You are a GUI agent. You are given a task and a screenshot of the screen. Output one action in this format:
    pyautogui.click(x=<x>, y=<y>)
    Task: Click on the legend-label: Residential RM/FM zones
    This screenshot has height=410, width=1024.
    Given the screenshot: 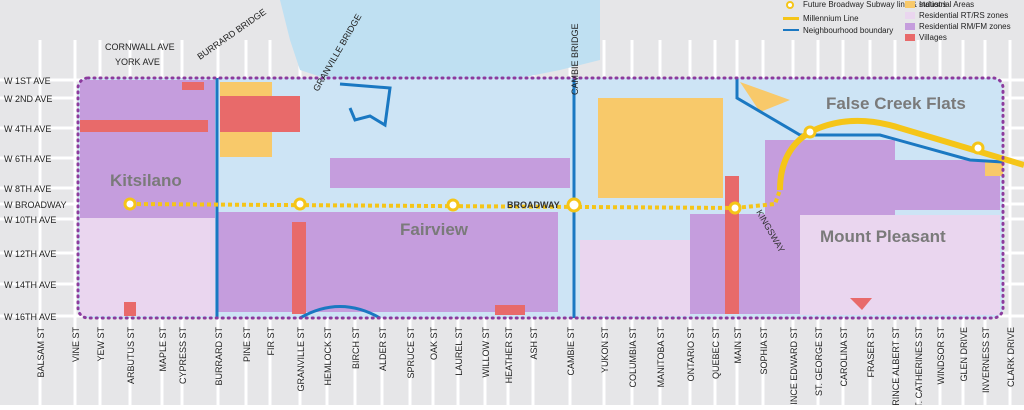 What is the action you would take?
    pyautogui.click(x=965, y=26)
    